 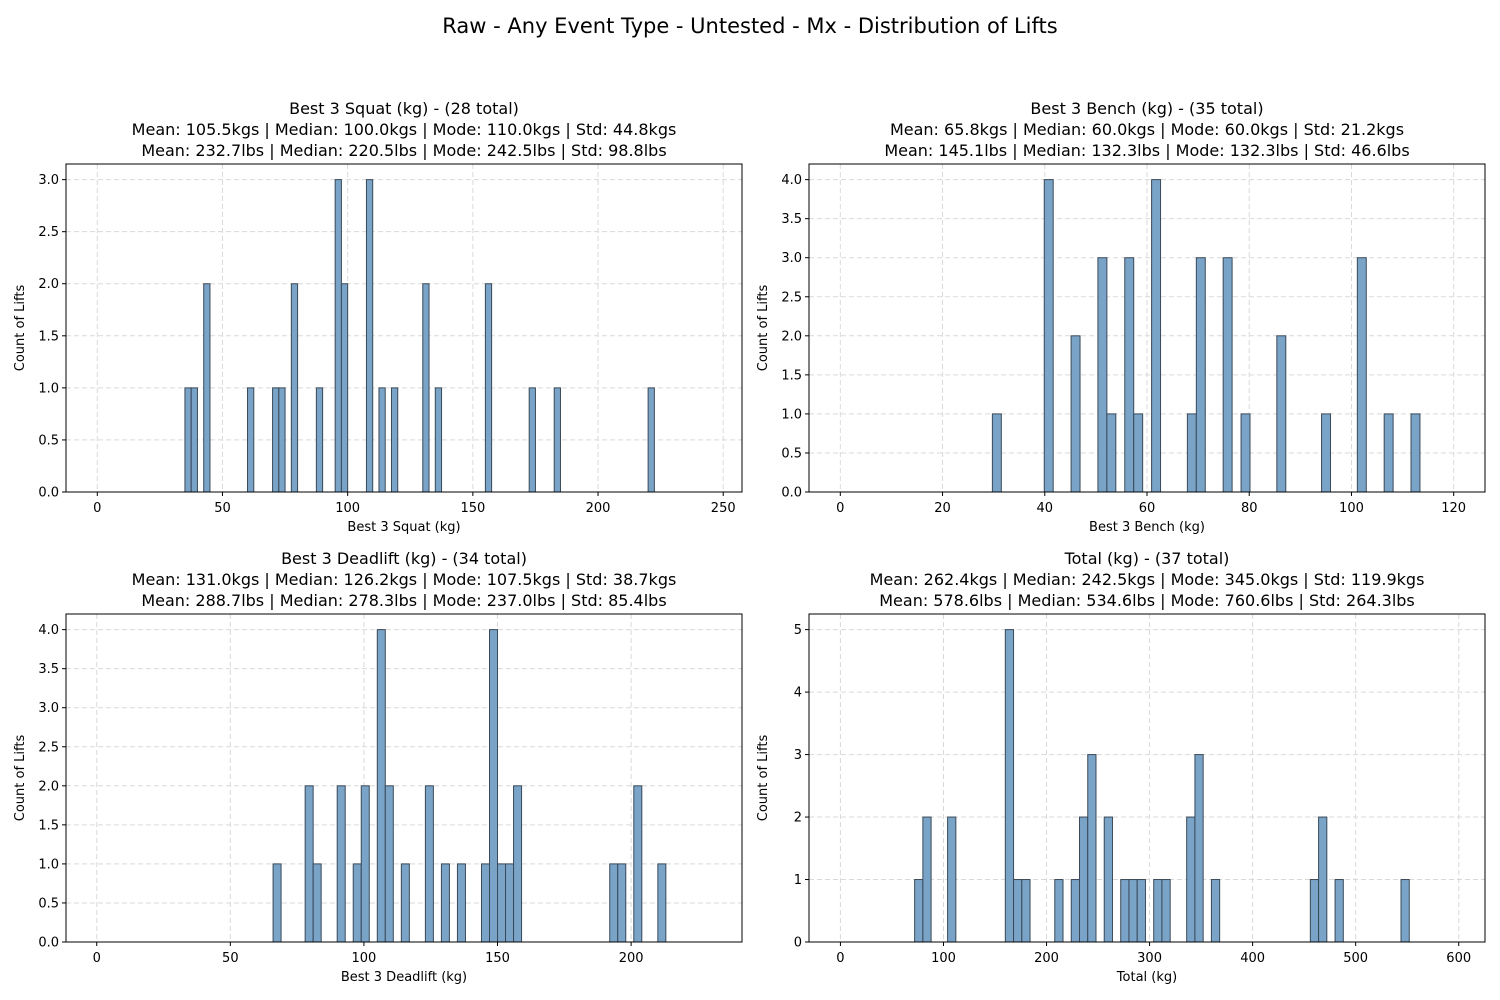 What do you see at coordinates (1147, 558) in the screenshot?
I see `chart-title: Total (kg) - (37 total)` at bounding box center [1147, 558].